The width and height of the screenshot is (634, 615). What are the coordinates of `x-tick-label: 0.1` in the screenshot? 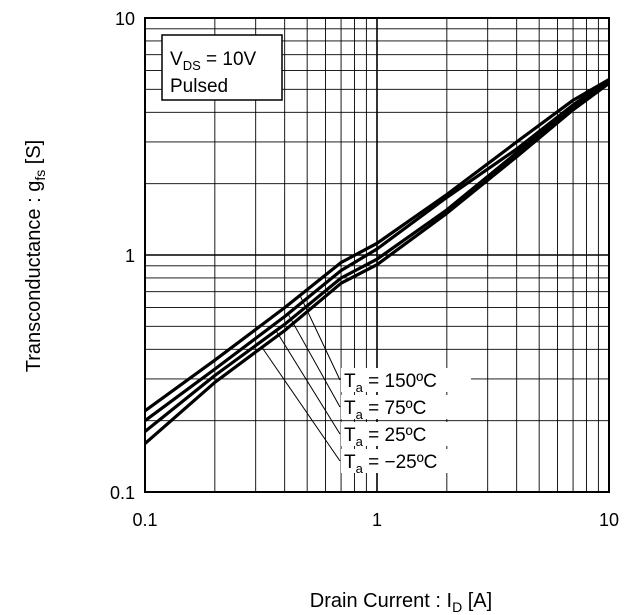 It's located at (144, 520).